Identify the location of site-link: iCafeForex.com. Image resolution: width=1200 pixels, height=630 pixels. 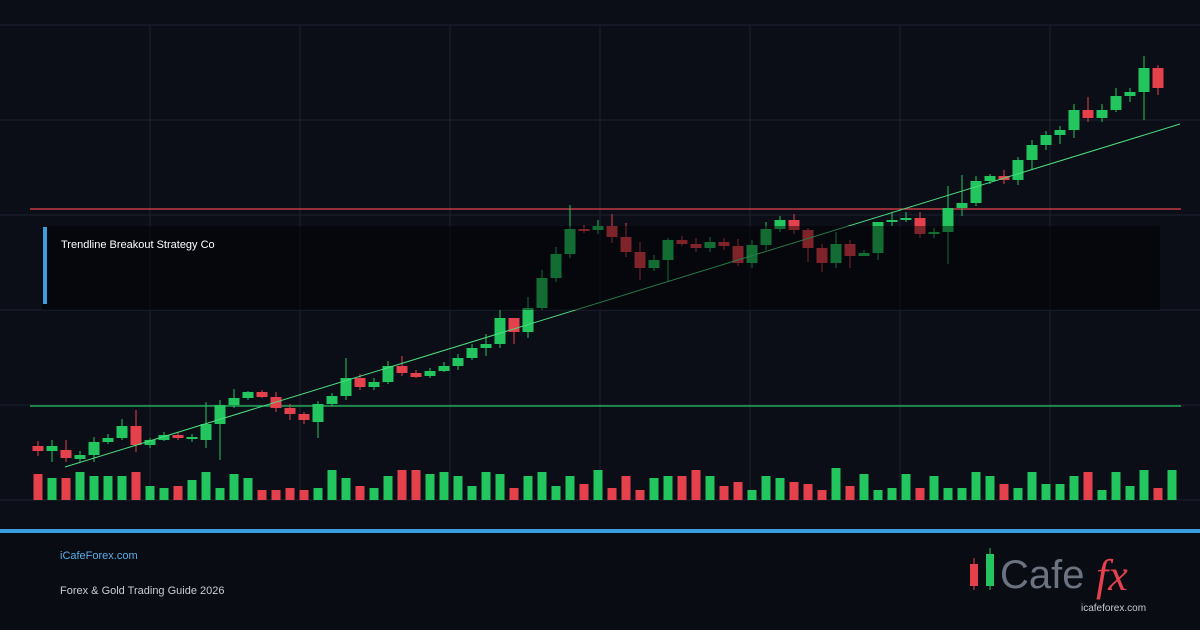
(99, 556).